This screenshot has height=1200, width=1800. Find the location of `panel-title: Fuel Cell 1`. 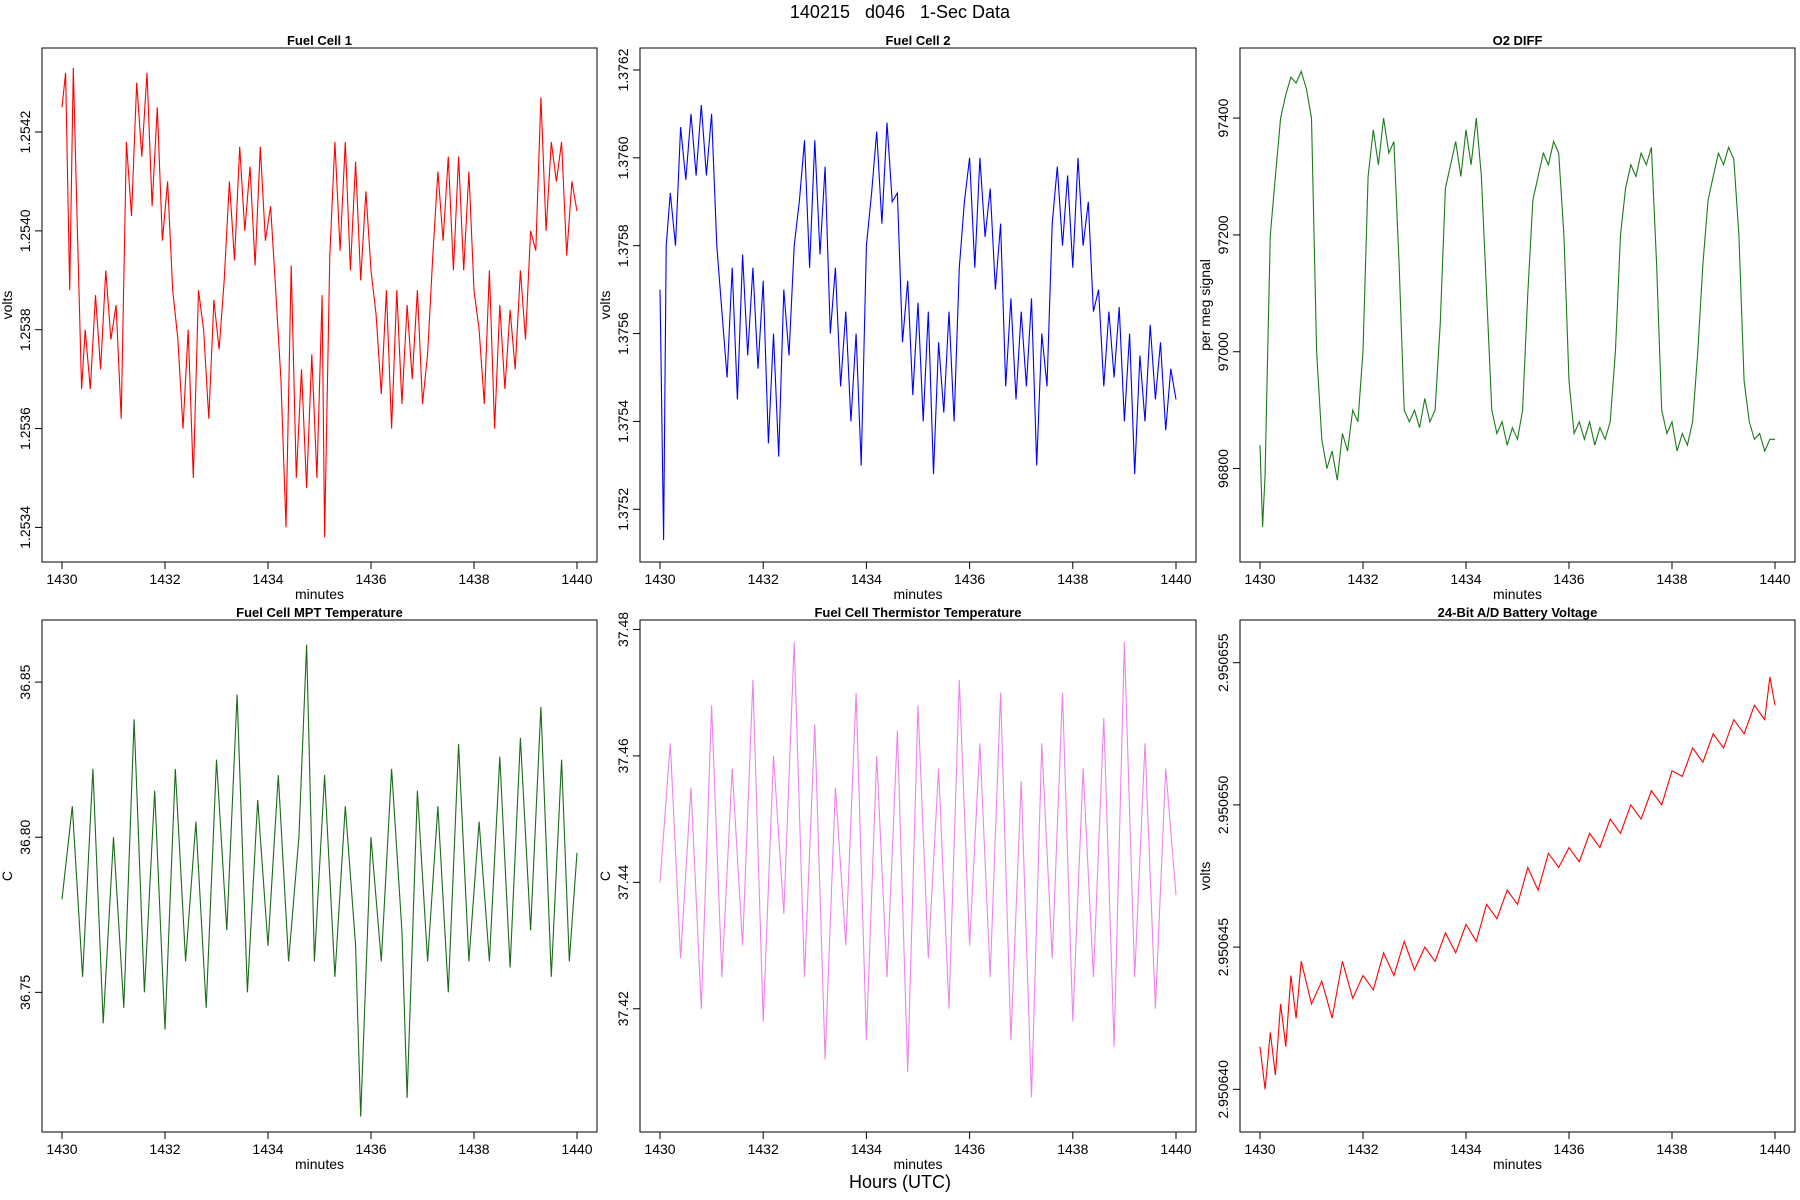

panel-title: Fuel Cell 1 is located at coordinates (319, 40).